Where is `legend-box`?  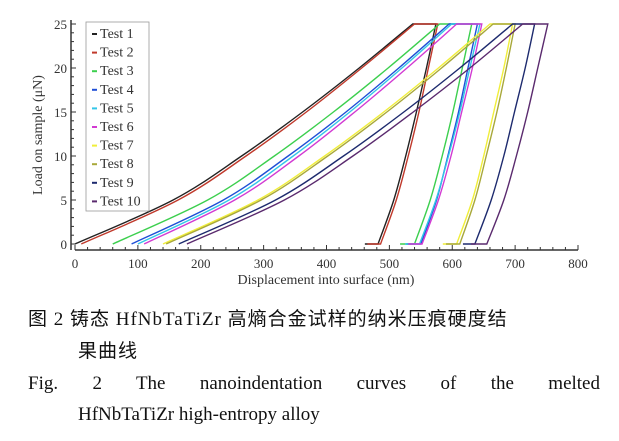
legend-box is located at coordinates (117, 116).